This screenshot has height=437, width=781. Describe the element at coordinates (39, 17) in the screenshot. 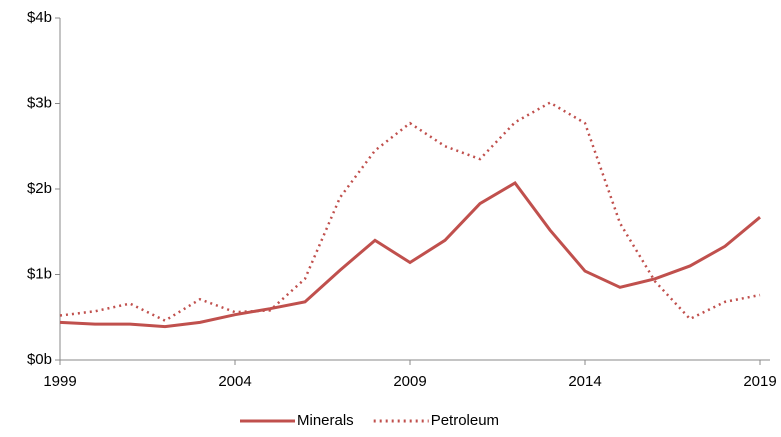

I see `y-tick-label: $4b` at that location.